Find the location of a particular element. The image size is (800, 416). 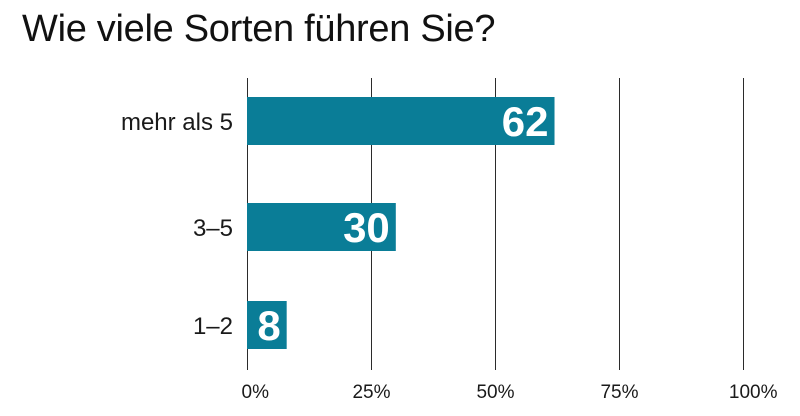

category-labels: mehr als 5 3–5 1–2 is located at coordinates (177, 224).